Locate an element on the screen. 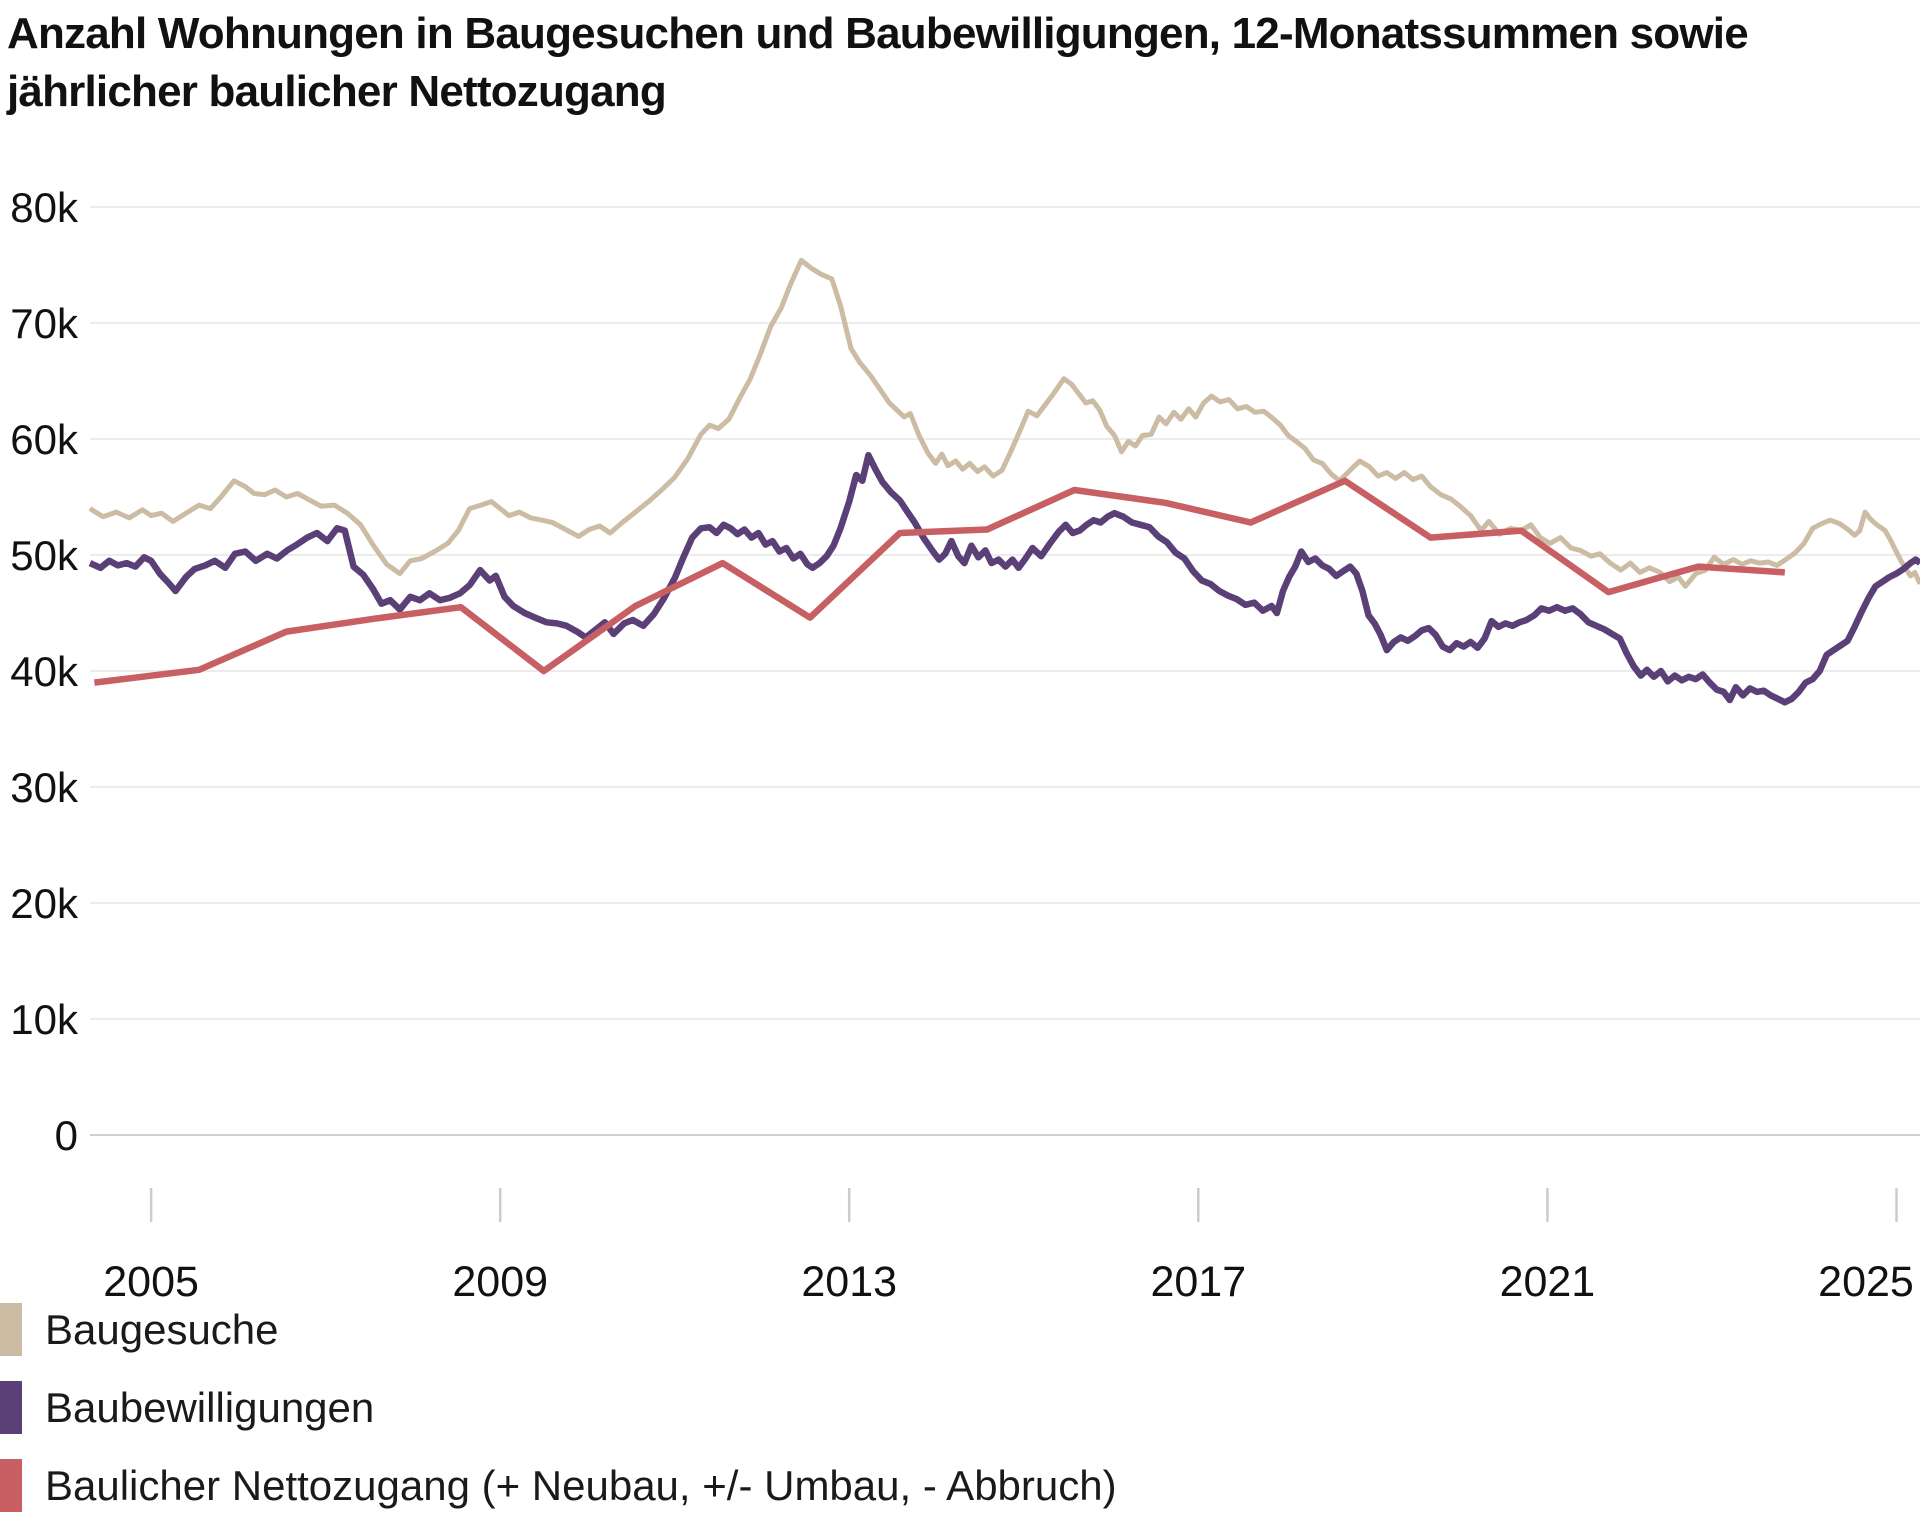 The image size is (1920, 1537). y-axis-label: 60k is located at coordinates (44, 439).